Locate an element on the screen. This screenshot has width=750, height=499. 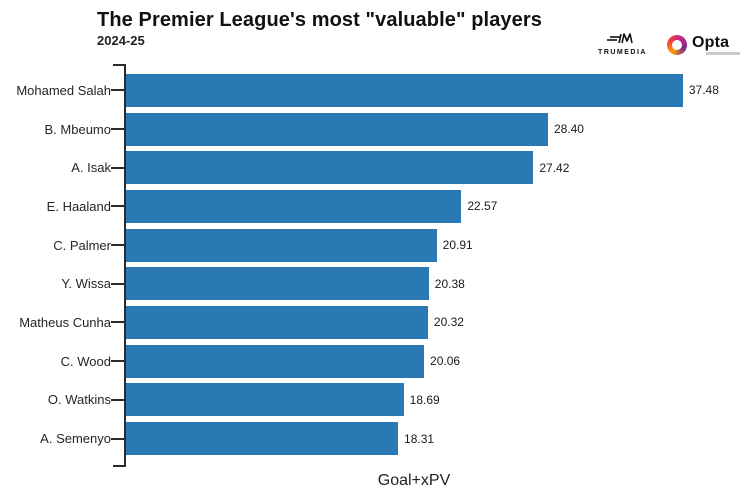
value-label: 18.31 is located at coordinates (419, 438).